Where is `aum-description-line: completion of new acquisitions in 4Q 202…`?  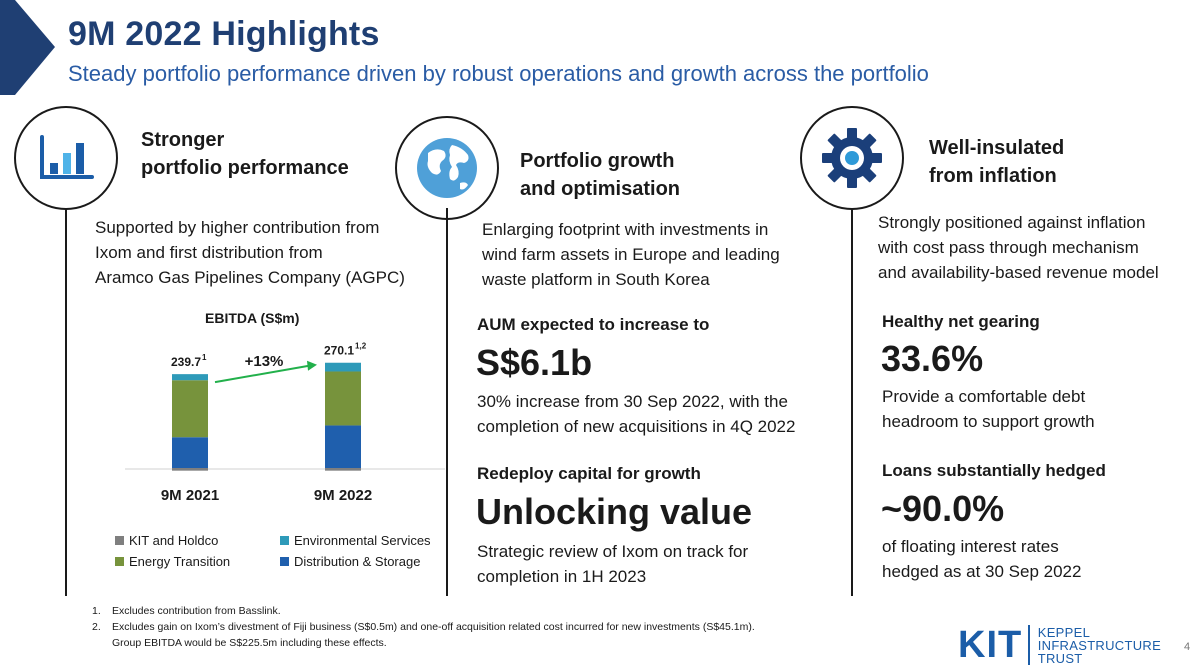 aum-description-line: completion of new acquisitions in 4Q 202… is located at coordinates (636, 426).